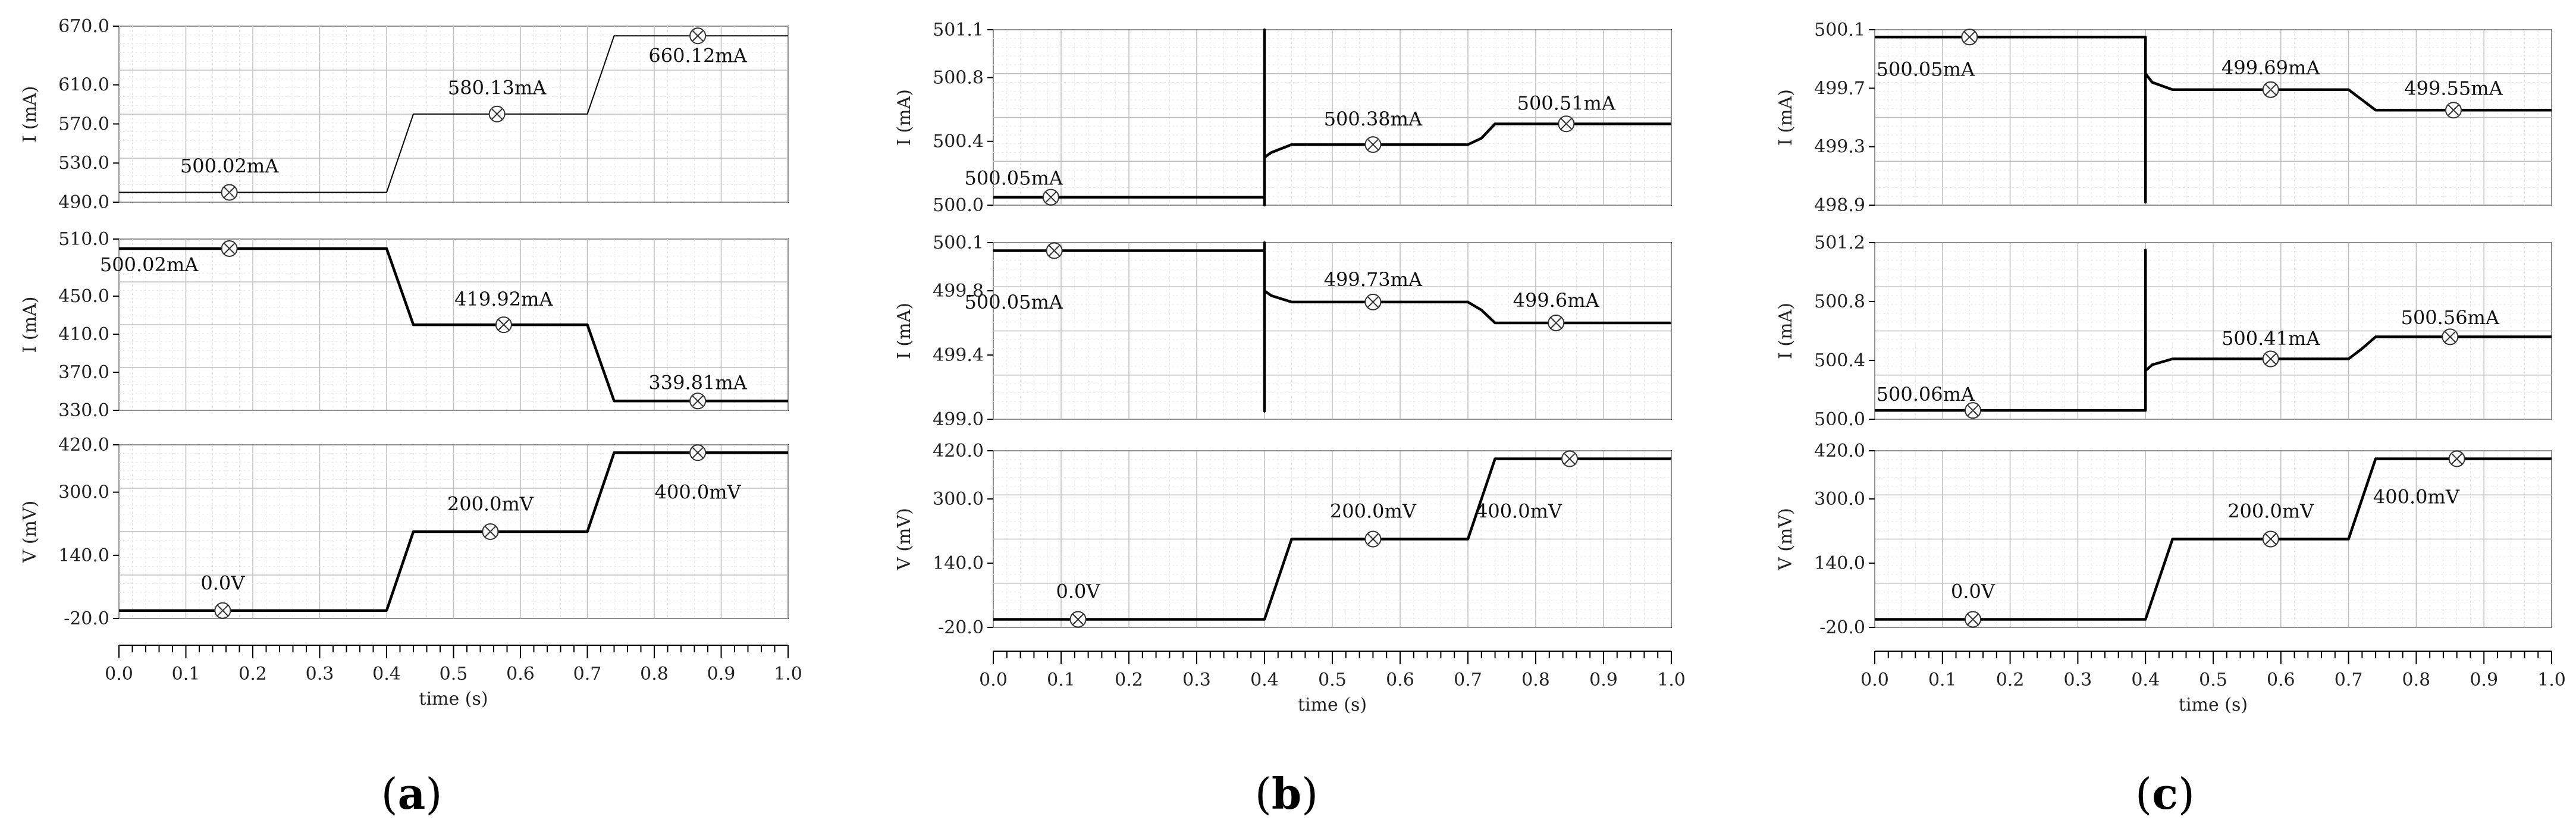 The height and width of the screenshot is (826, 2576). Describe the element at coordinates (1263, 794) in the screenshot. I see `panel-label-part: (` at that location.